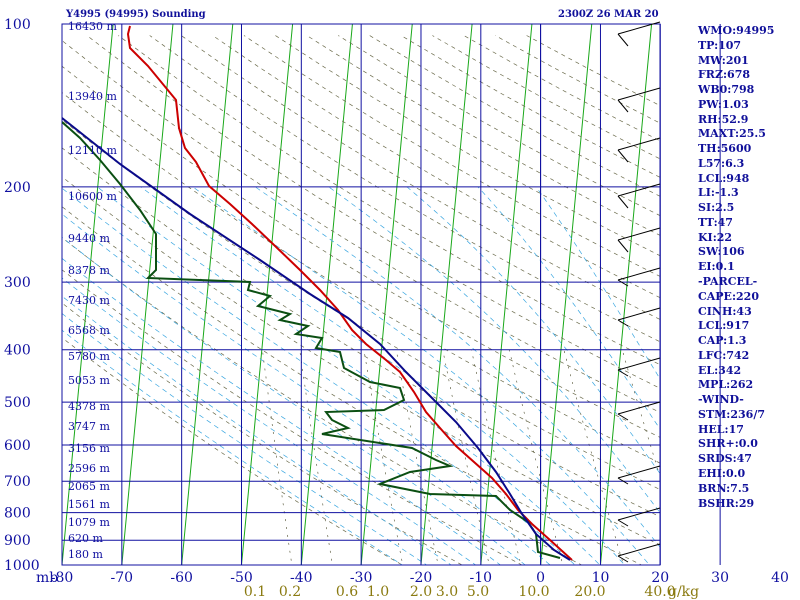 The height and width of the screenshot is (600, 800). I want to click on index-item: CAP:1.3, so click(722, 341).